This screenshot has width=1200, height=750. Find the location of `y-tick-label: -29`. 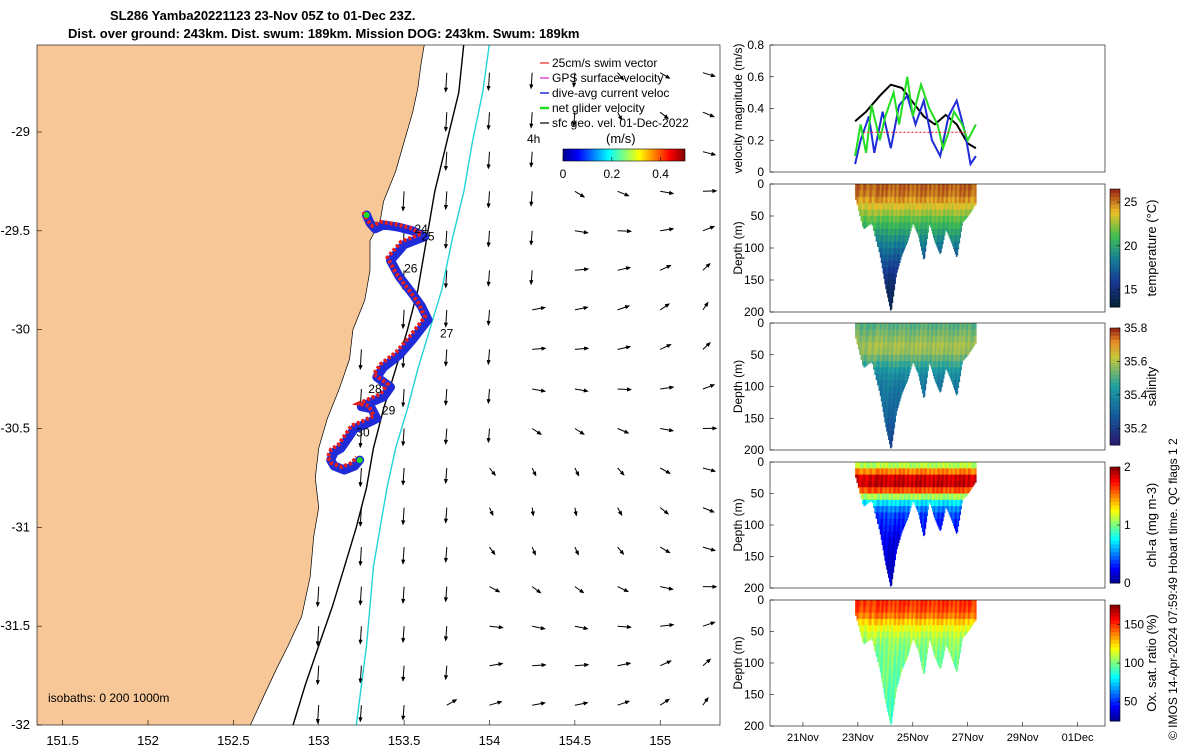

y-tick-label: -29 is located at coordinates (20, 131).